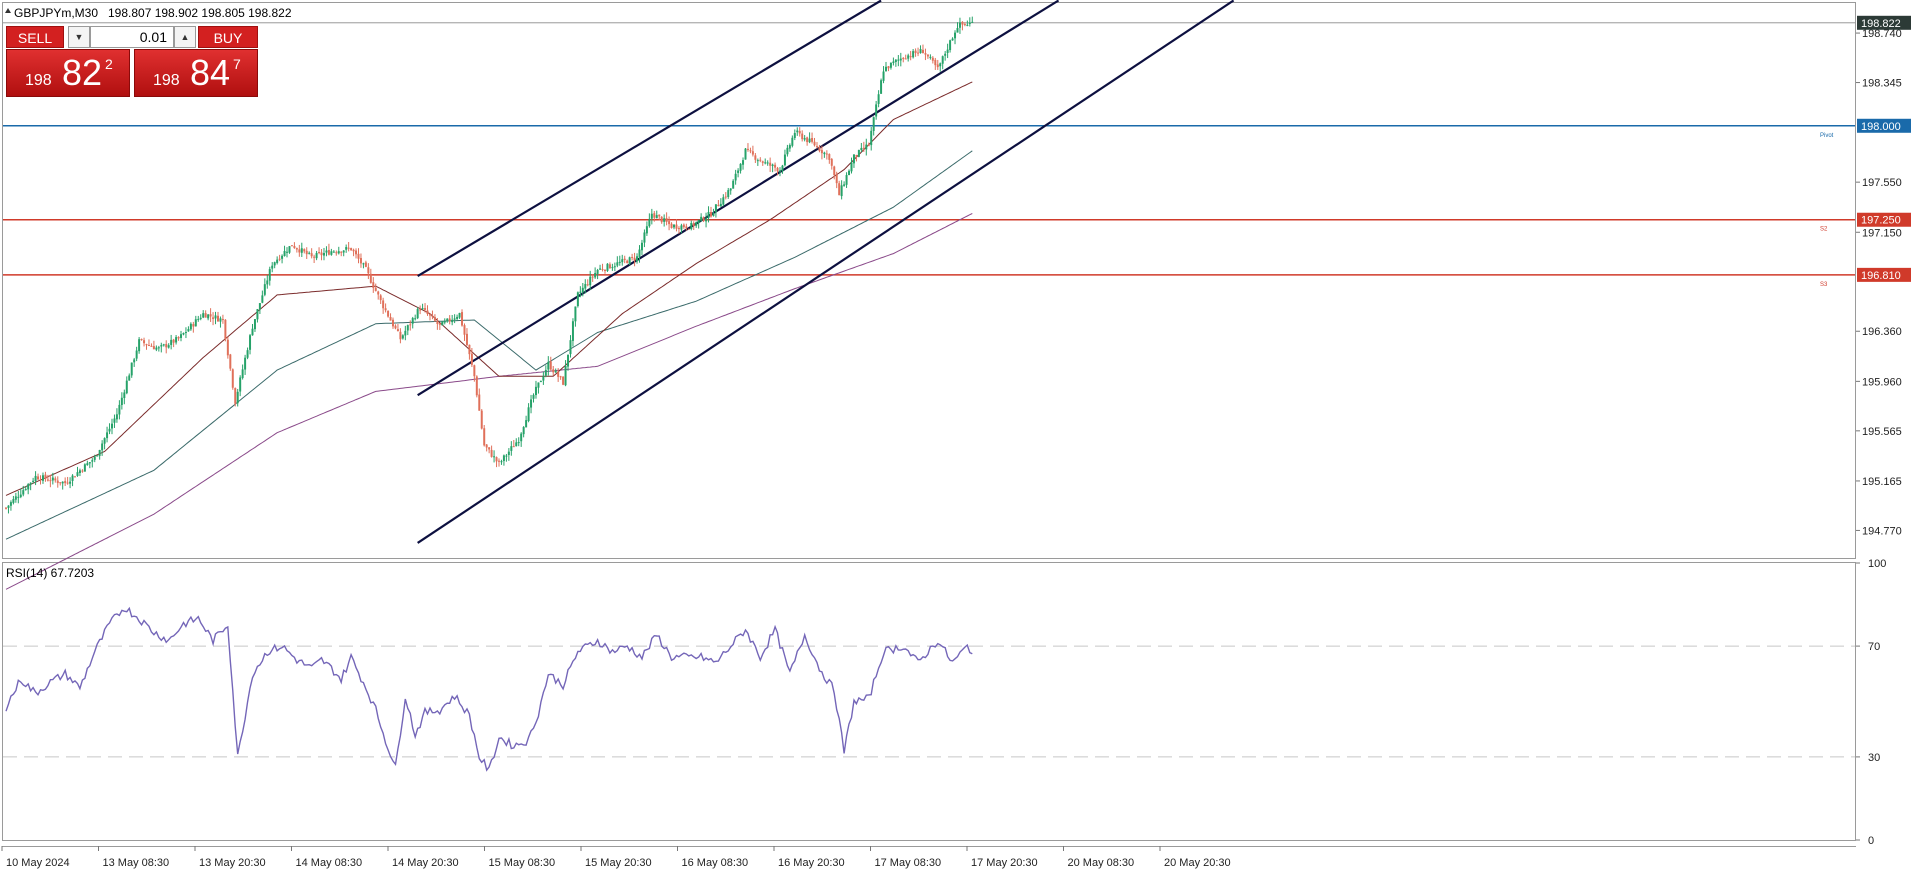 This screenshot has height=879, width=1916. I want to click on buy-button: BUY, so click(228, 37).